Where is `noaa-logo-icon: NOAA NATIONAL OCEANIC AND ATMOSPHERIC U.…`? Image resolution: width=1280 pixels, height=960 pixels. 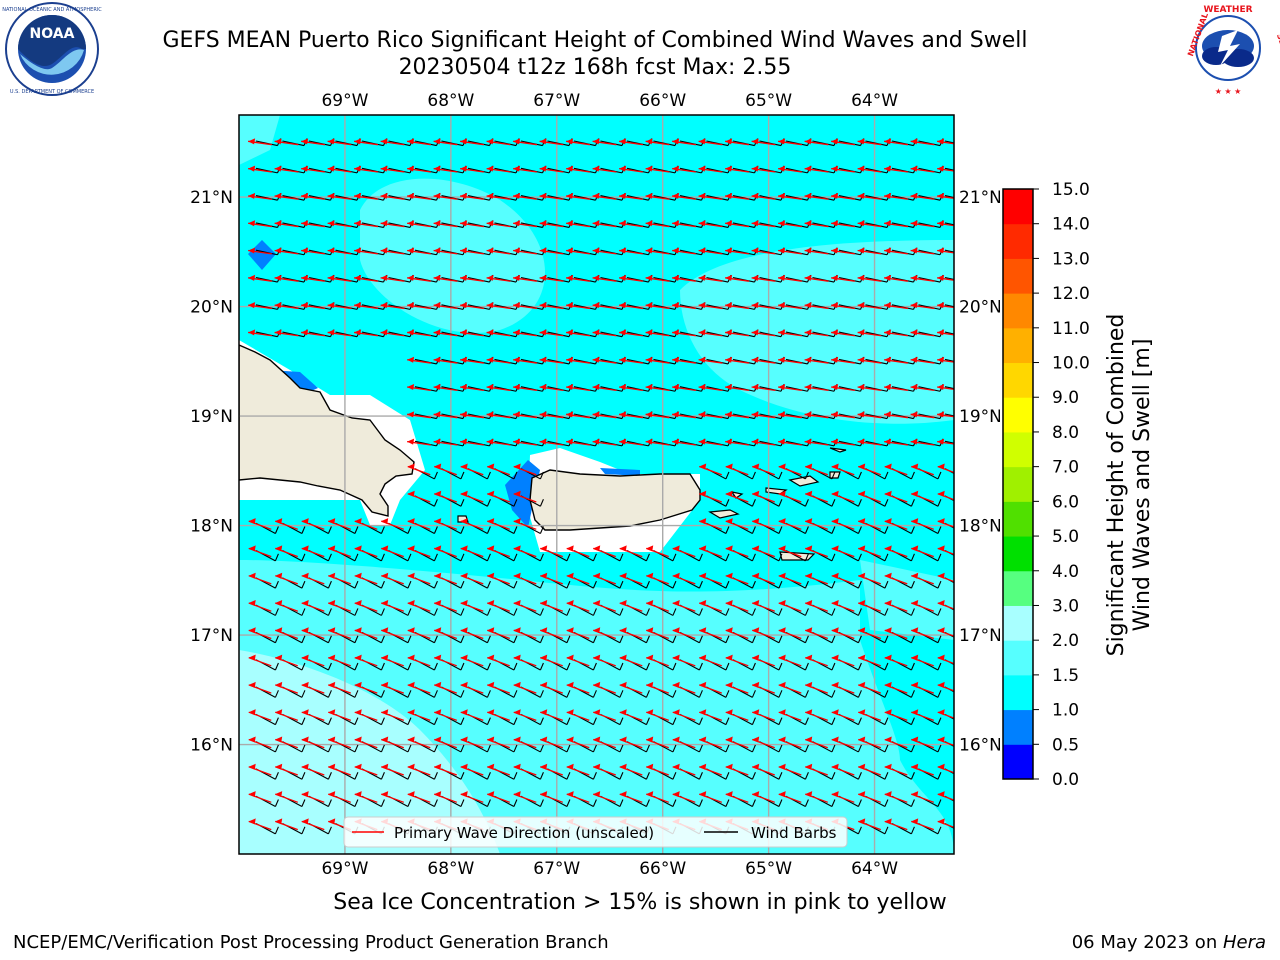 noaa-logo-icon: NOAA NATIONAL OCEANIC AND ATMOSPHERIC U.… is located at coordinates (54, 54).